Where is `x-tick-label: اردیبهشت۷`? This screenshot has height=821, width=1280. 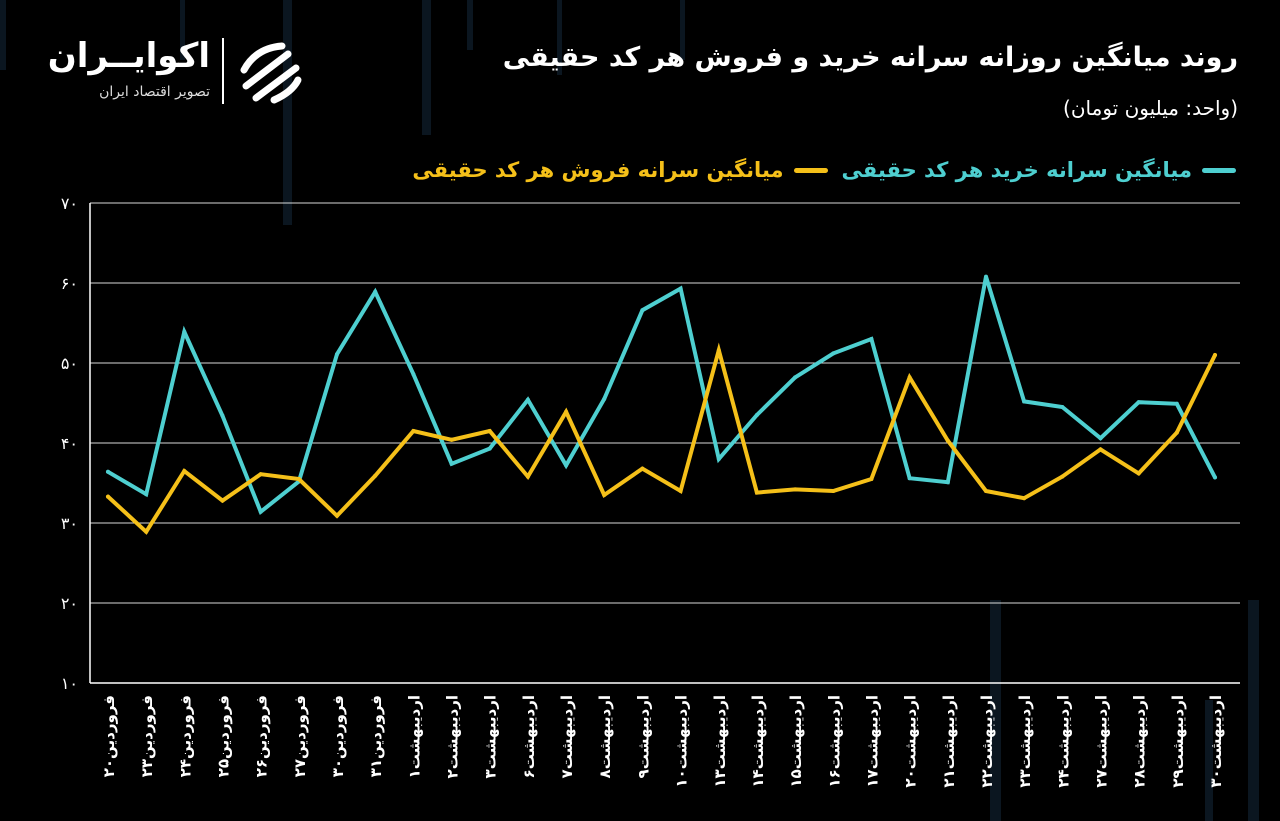 x-tick-label: اردیبهشت۷ is located at coordinates (567, 736).